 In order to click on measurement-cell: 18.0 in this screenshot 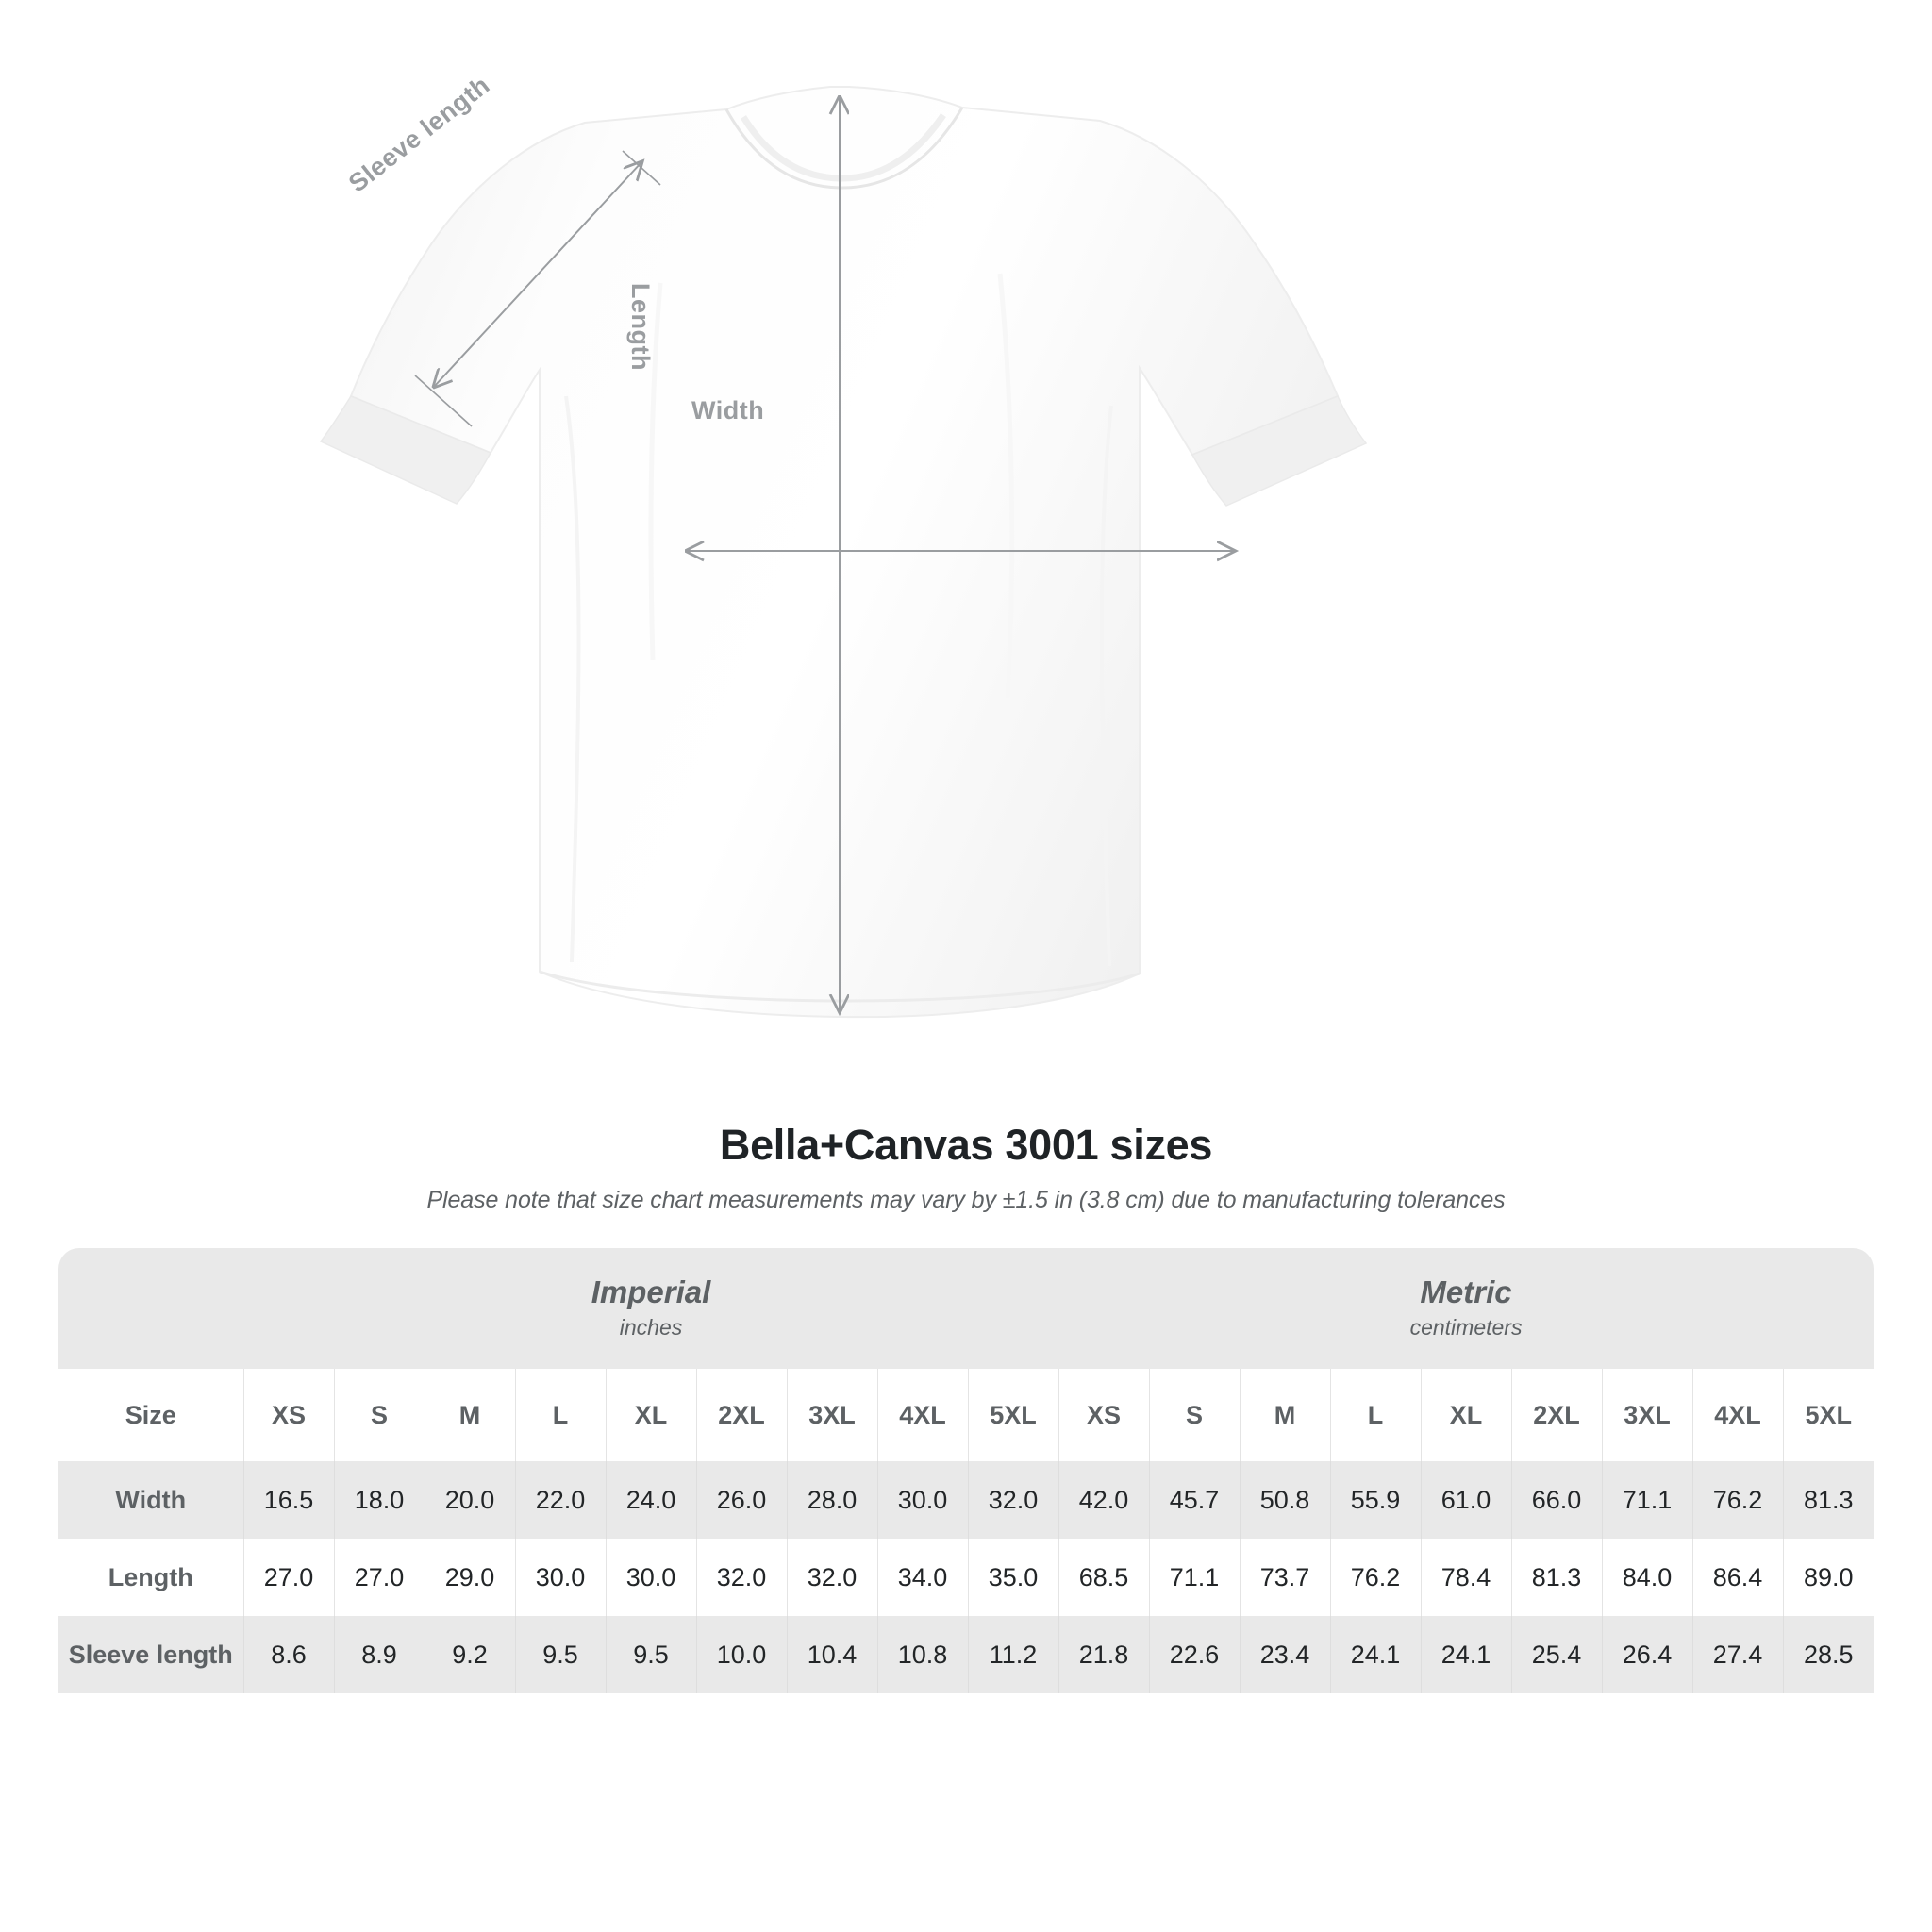, I will do `click(379, 1500)`.